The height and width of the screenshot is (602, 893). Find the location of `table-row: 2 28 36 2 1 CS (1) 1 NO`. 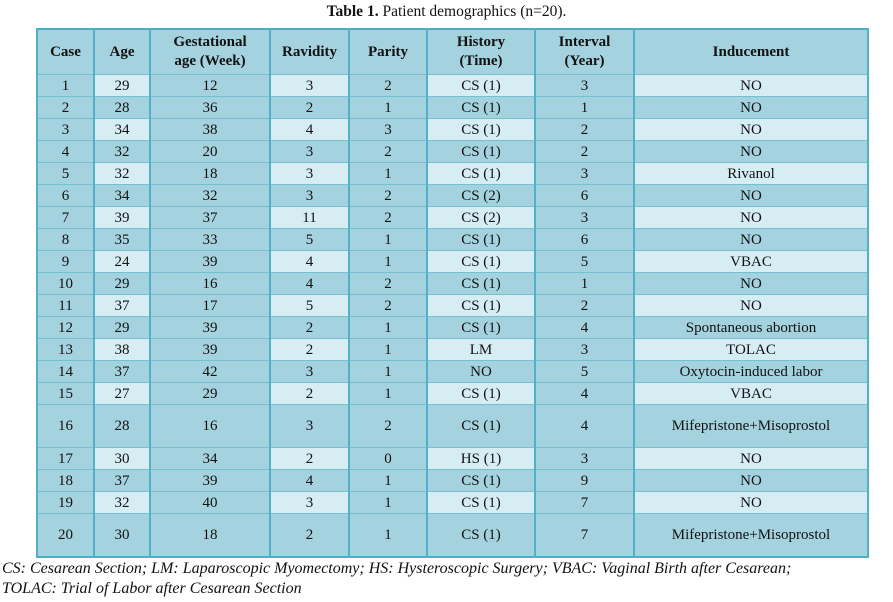

table-row: 2 28 36 2 1 CS (1) 1 NO is located at coordinates (452, 107).